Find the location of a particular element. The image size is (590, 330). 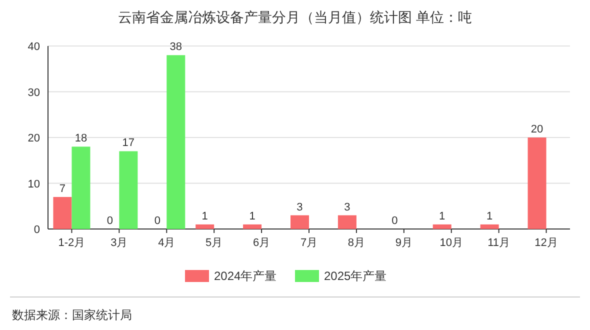

x-tick-label: 9月 is located at coordinates (403, 243).